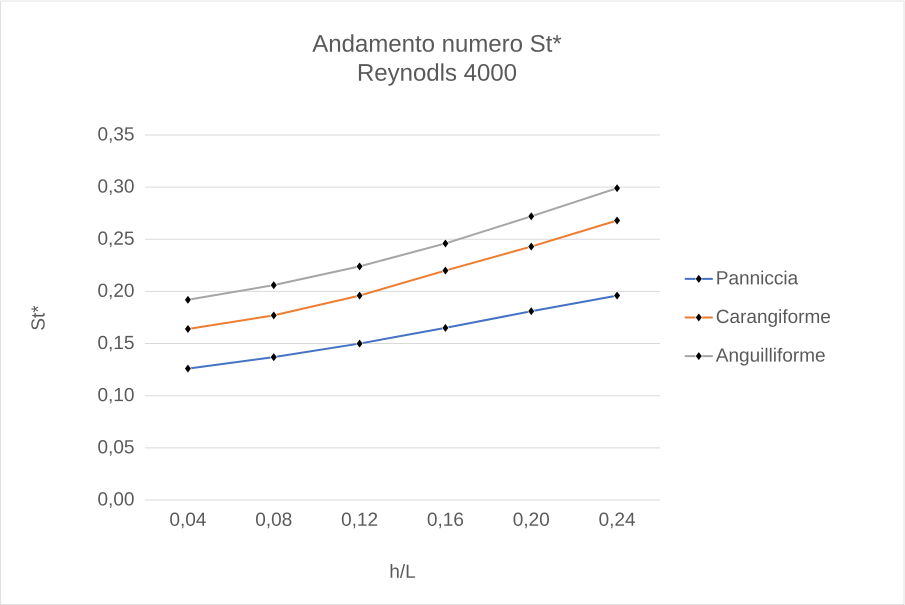  I want to click on x-tick-label: 0,04, so click(188, 520).